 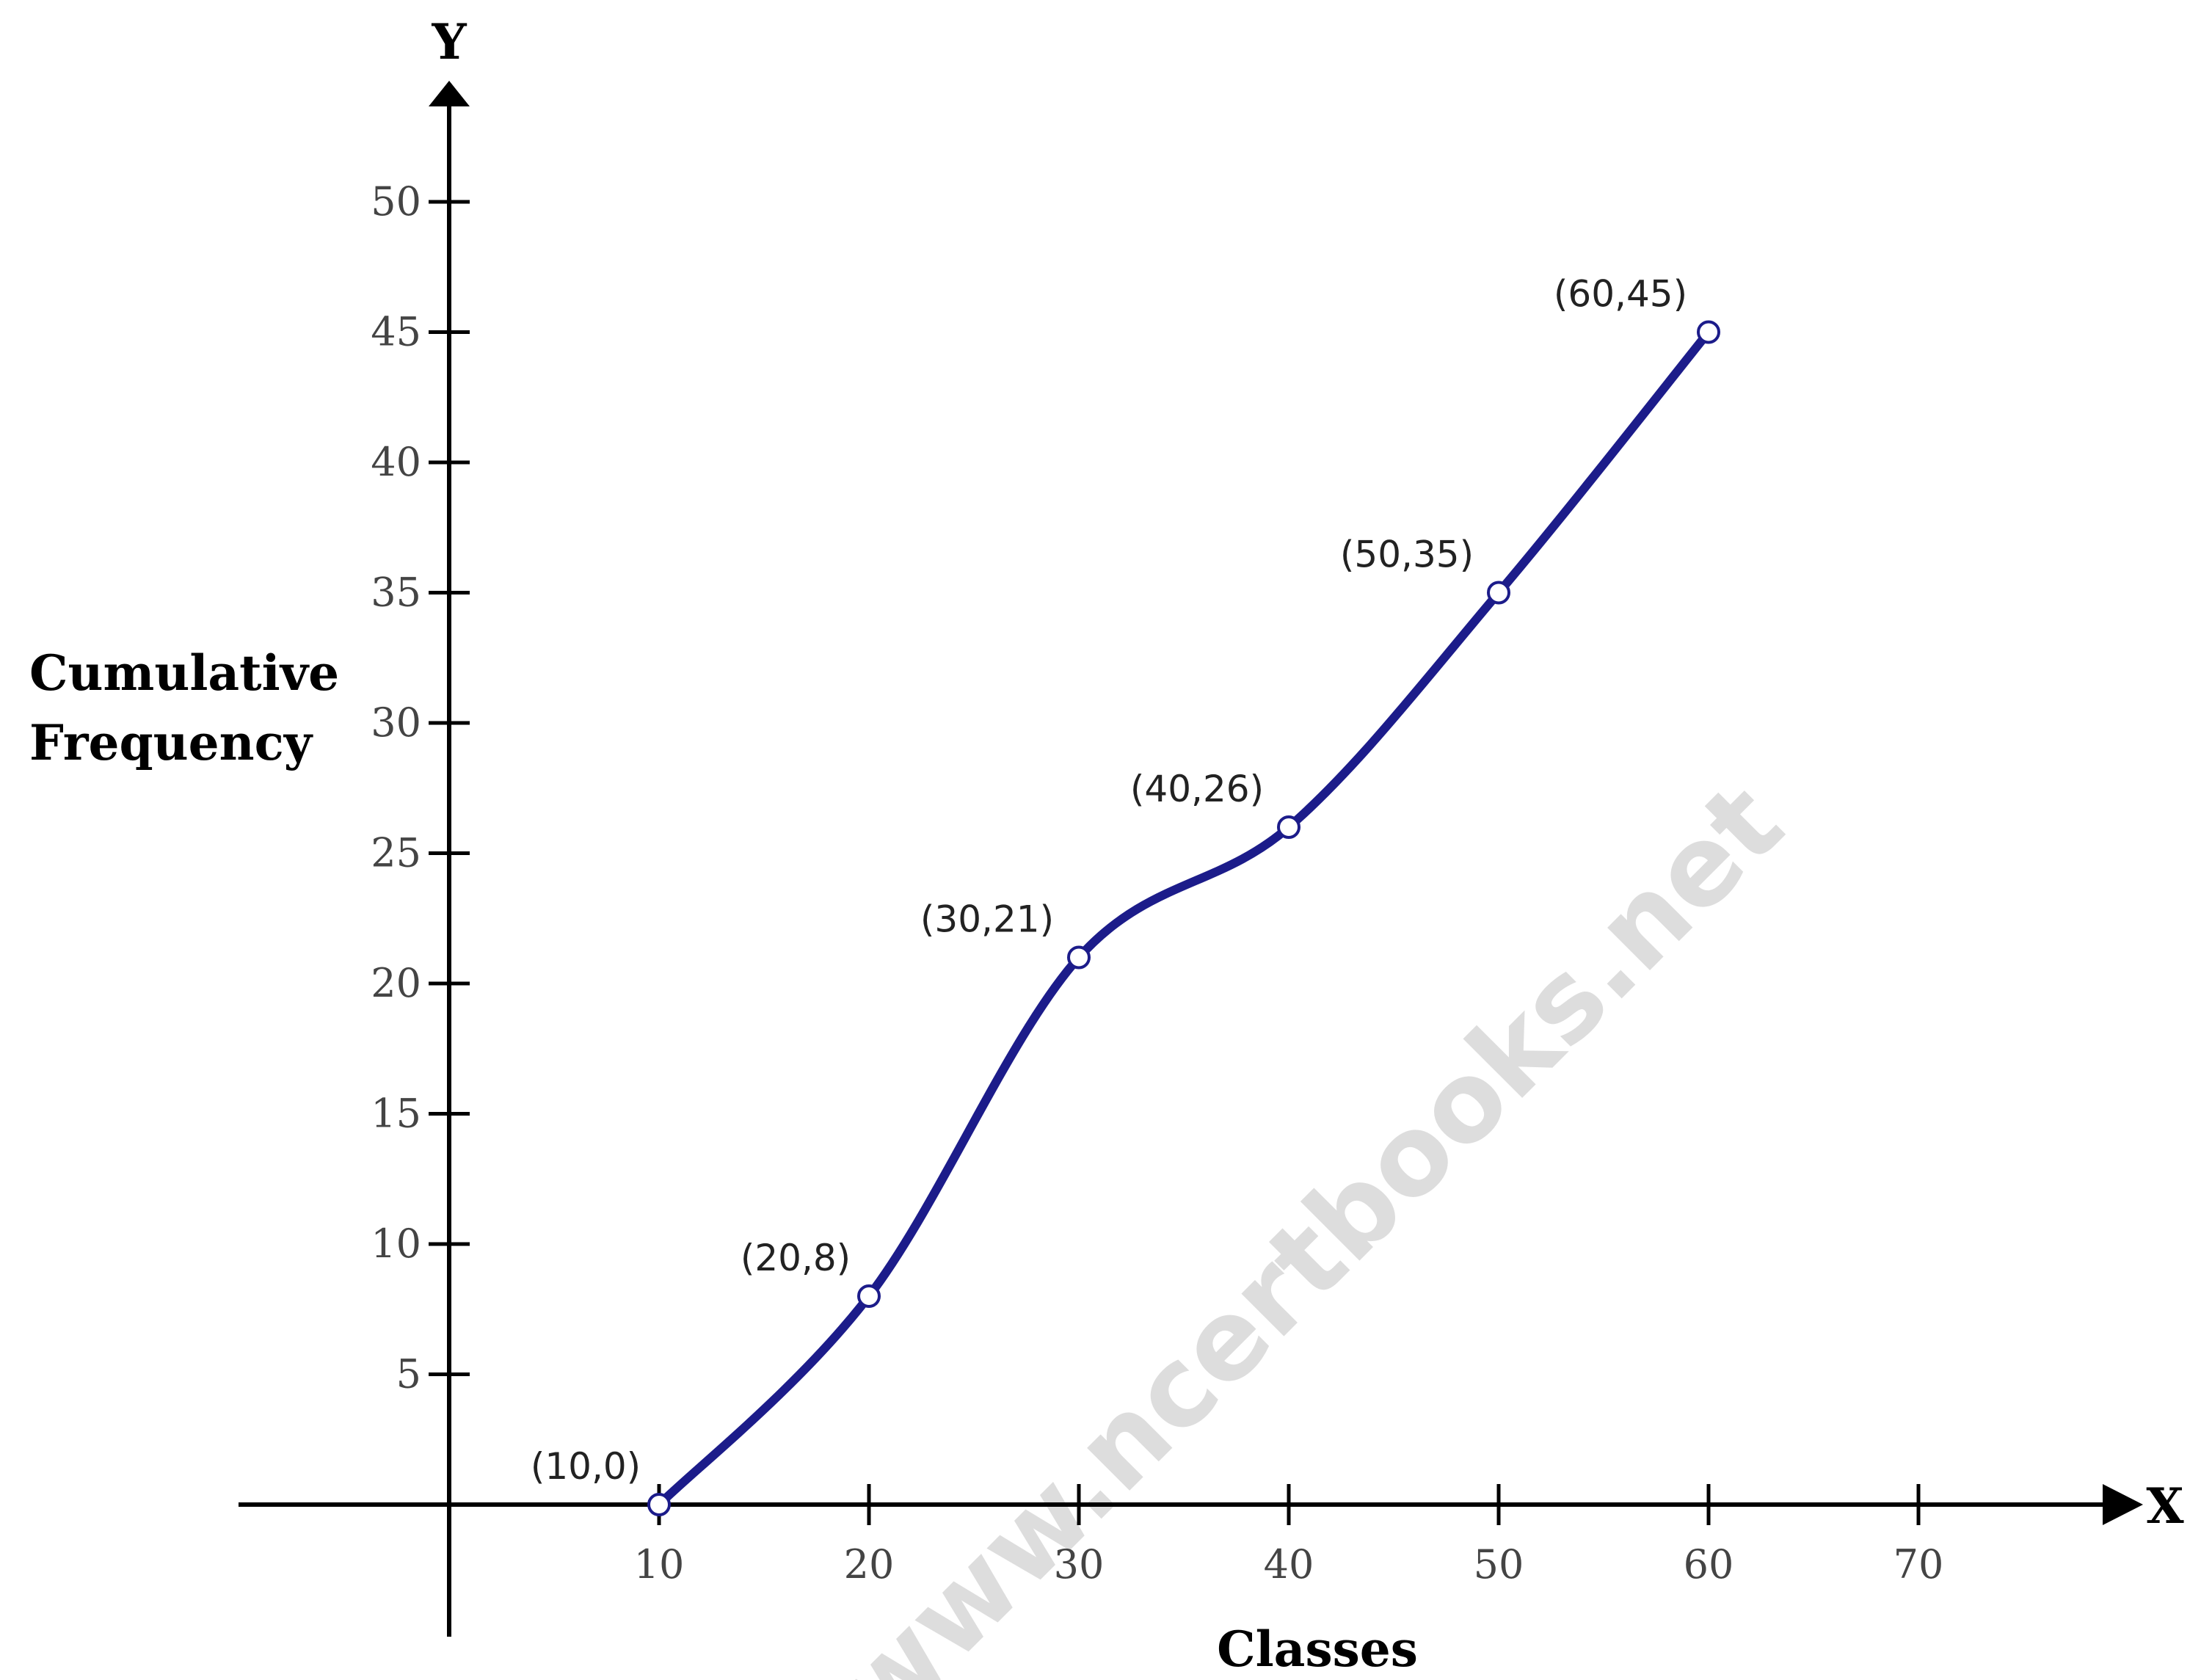 I want to click on y-tick-label-25: 25, so click(x=396, y=853).